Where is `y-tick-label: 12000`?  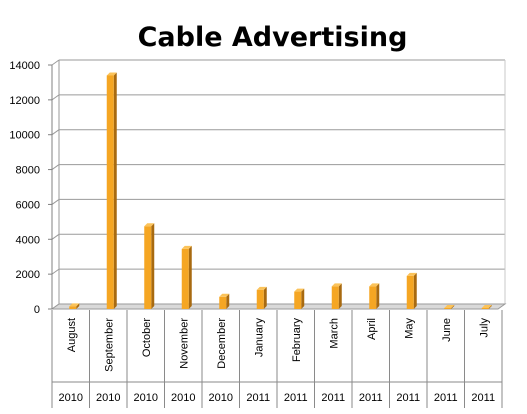
y-tick-label: 12000 is located at coordinates (24, 101).